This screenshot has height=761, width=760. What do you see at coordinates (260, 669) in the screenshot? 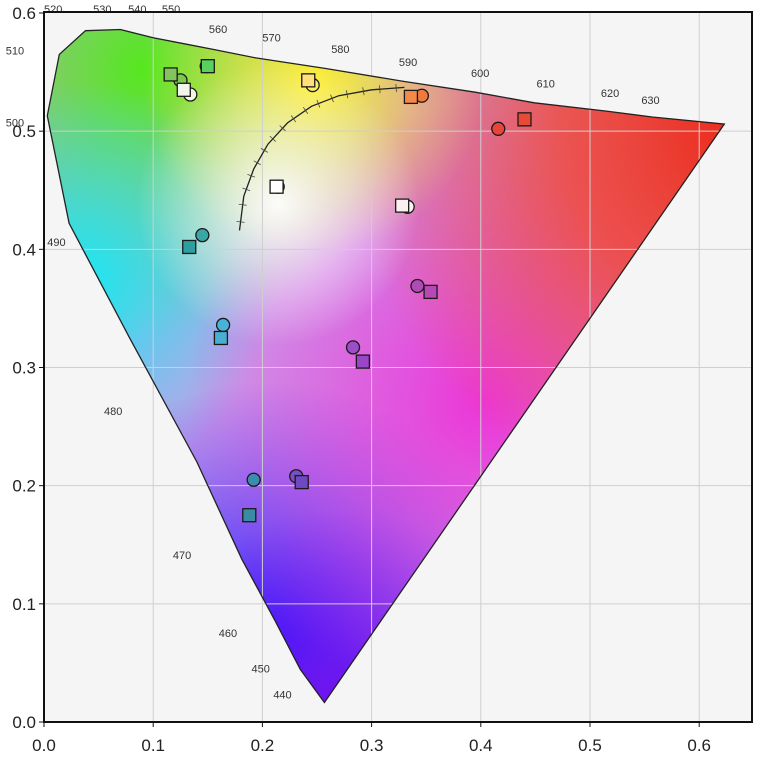
I see `wavelength-label: 450` at bounding box center [260, 669].